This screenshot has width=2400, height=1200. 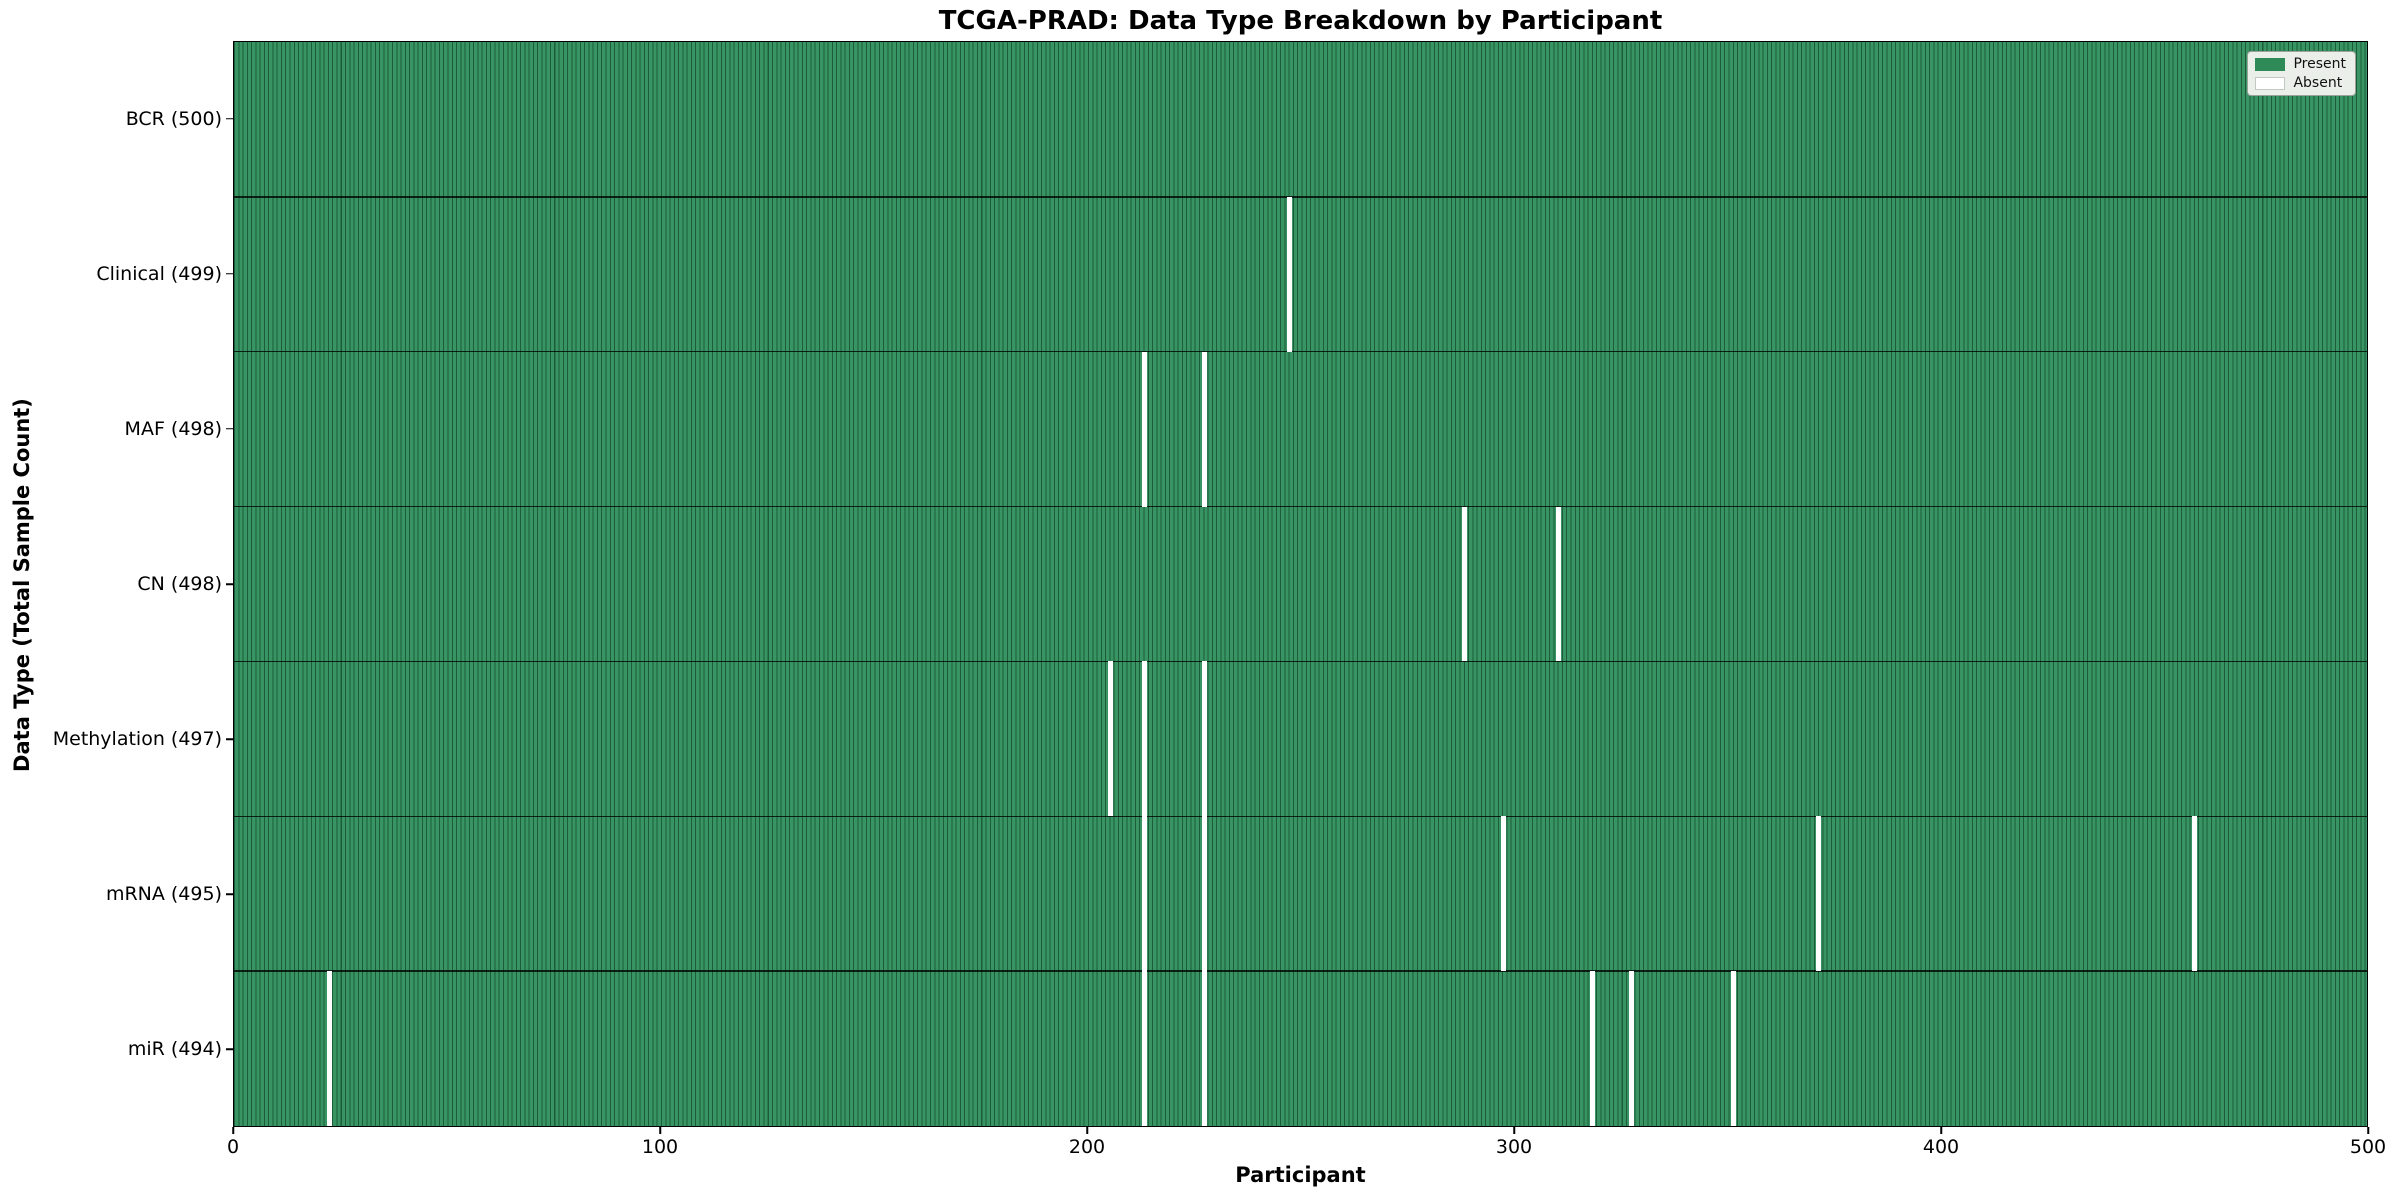 What do you see at coordinates (137, 739) in the screenshot?
I see `y-tick-label: Methylation (497)` at bounding box center [137, 739].